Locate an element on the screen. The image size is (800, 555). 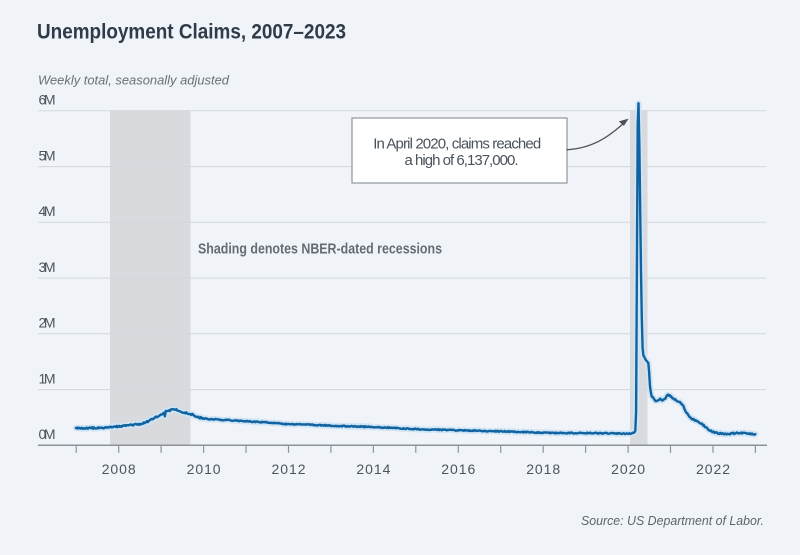
svg-text: 5M is located at coordinates (47, 155).